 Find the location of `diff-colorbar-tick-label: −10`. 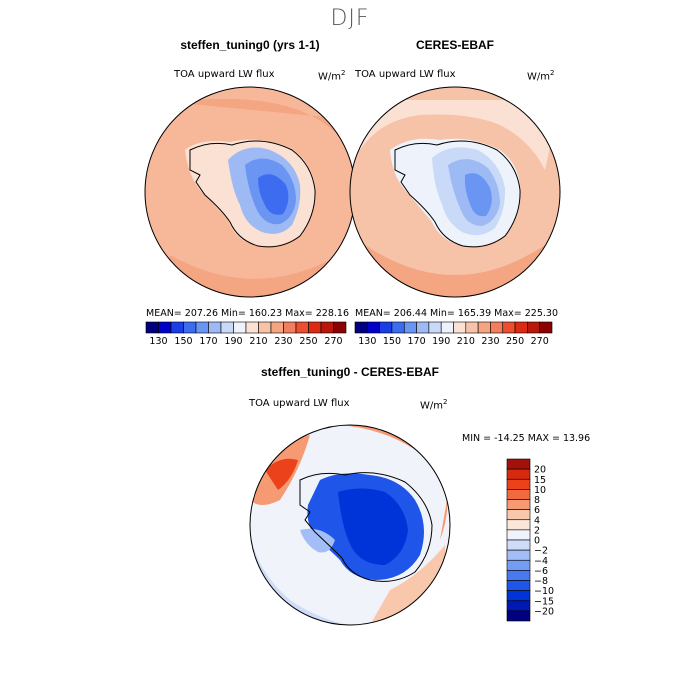

diff-colorbar-tick-label: −10 is located at coordinates (544, 591).